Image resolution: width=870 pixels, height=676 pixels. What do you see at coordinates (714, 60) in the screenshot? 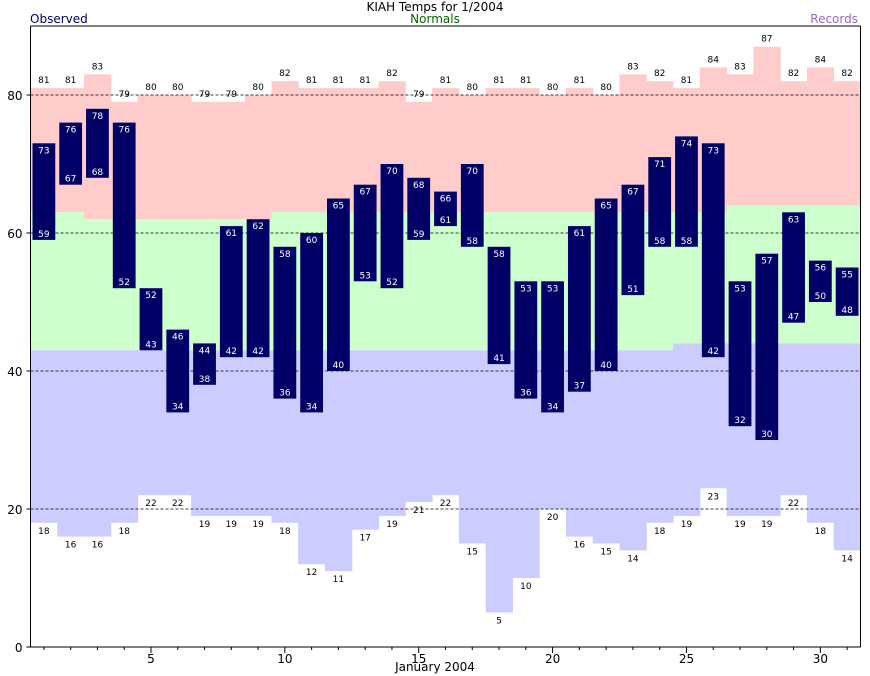
I see `record-high-label: 84` at bounding box center [714, 60].